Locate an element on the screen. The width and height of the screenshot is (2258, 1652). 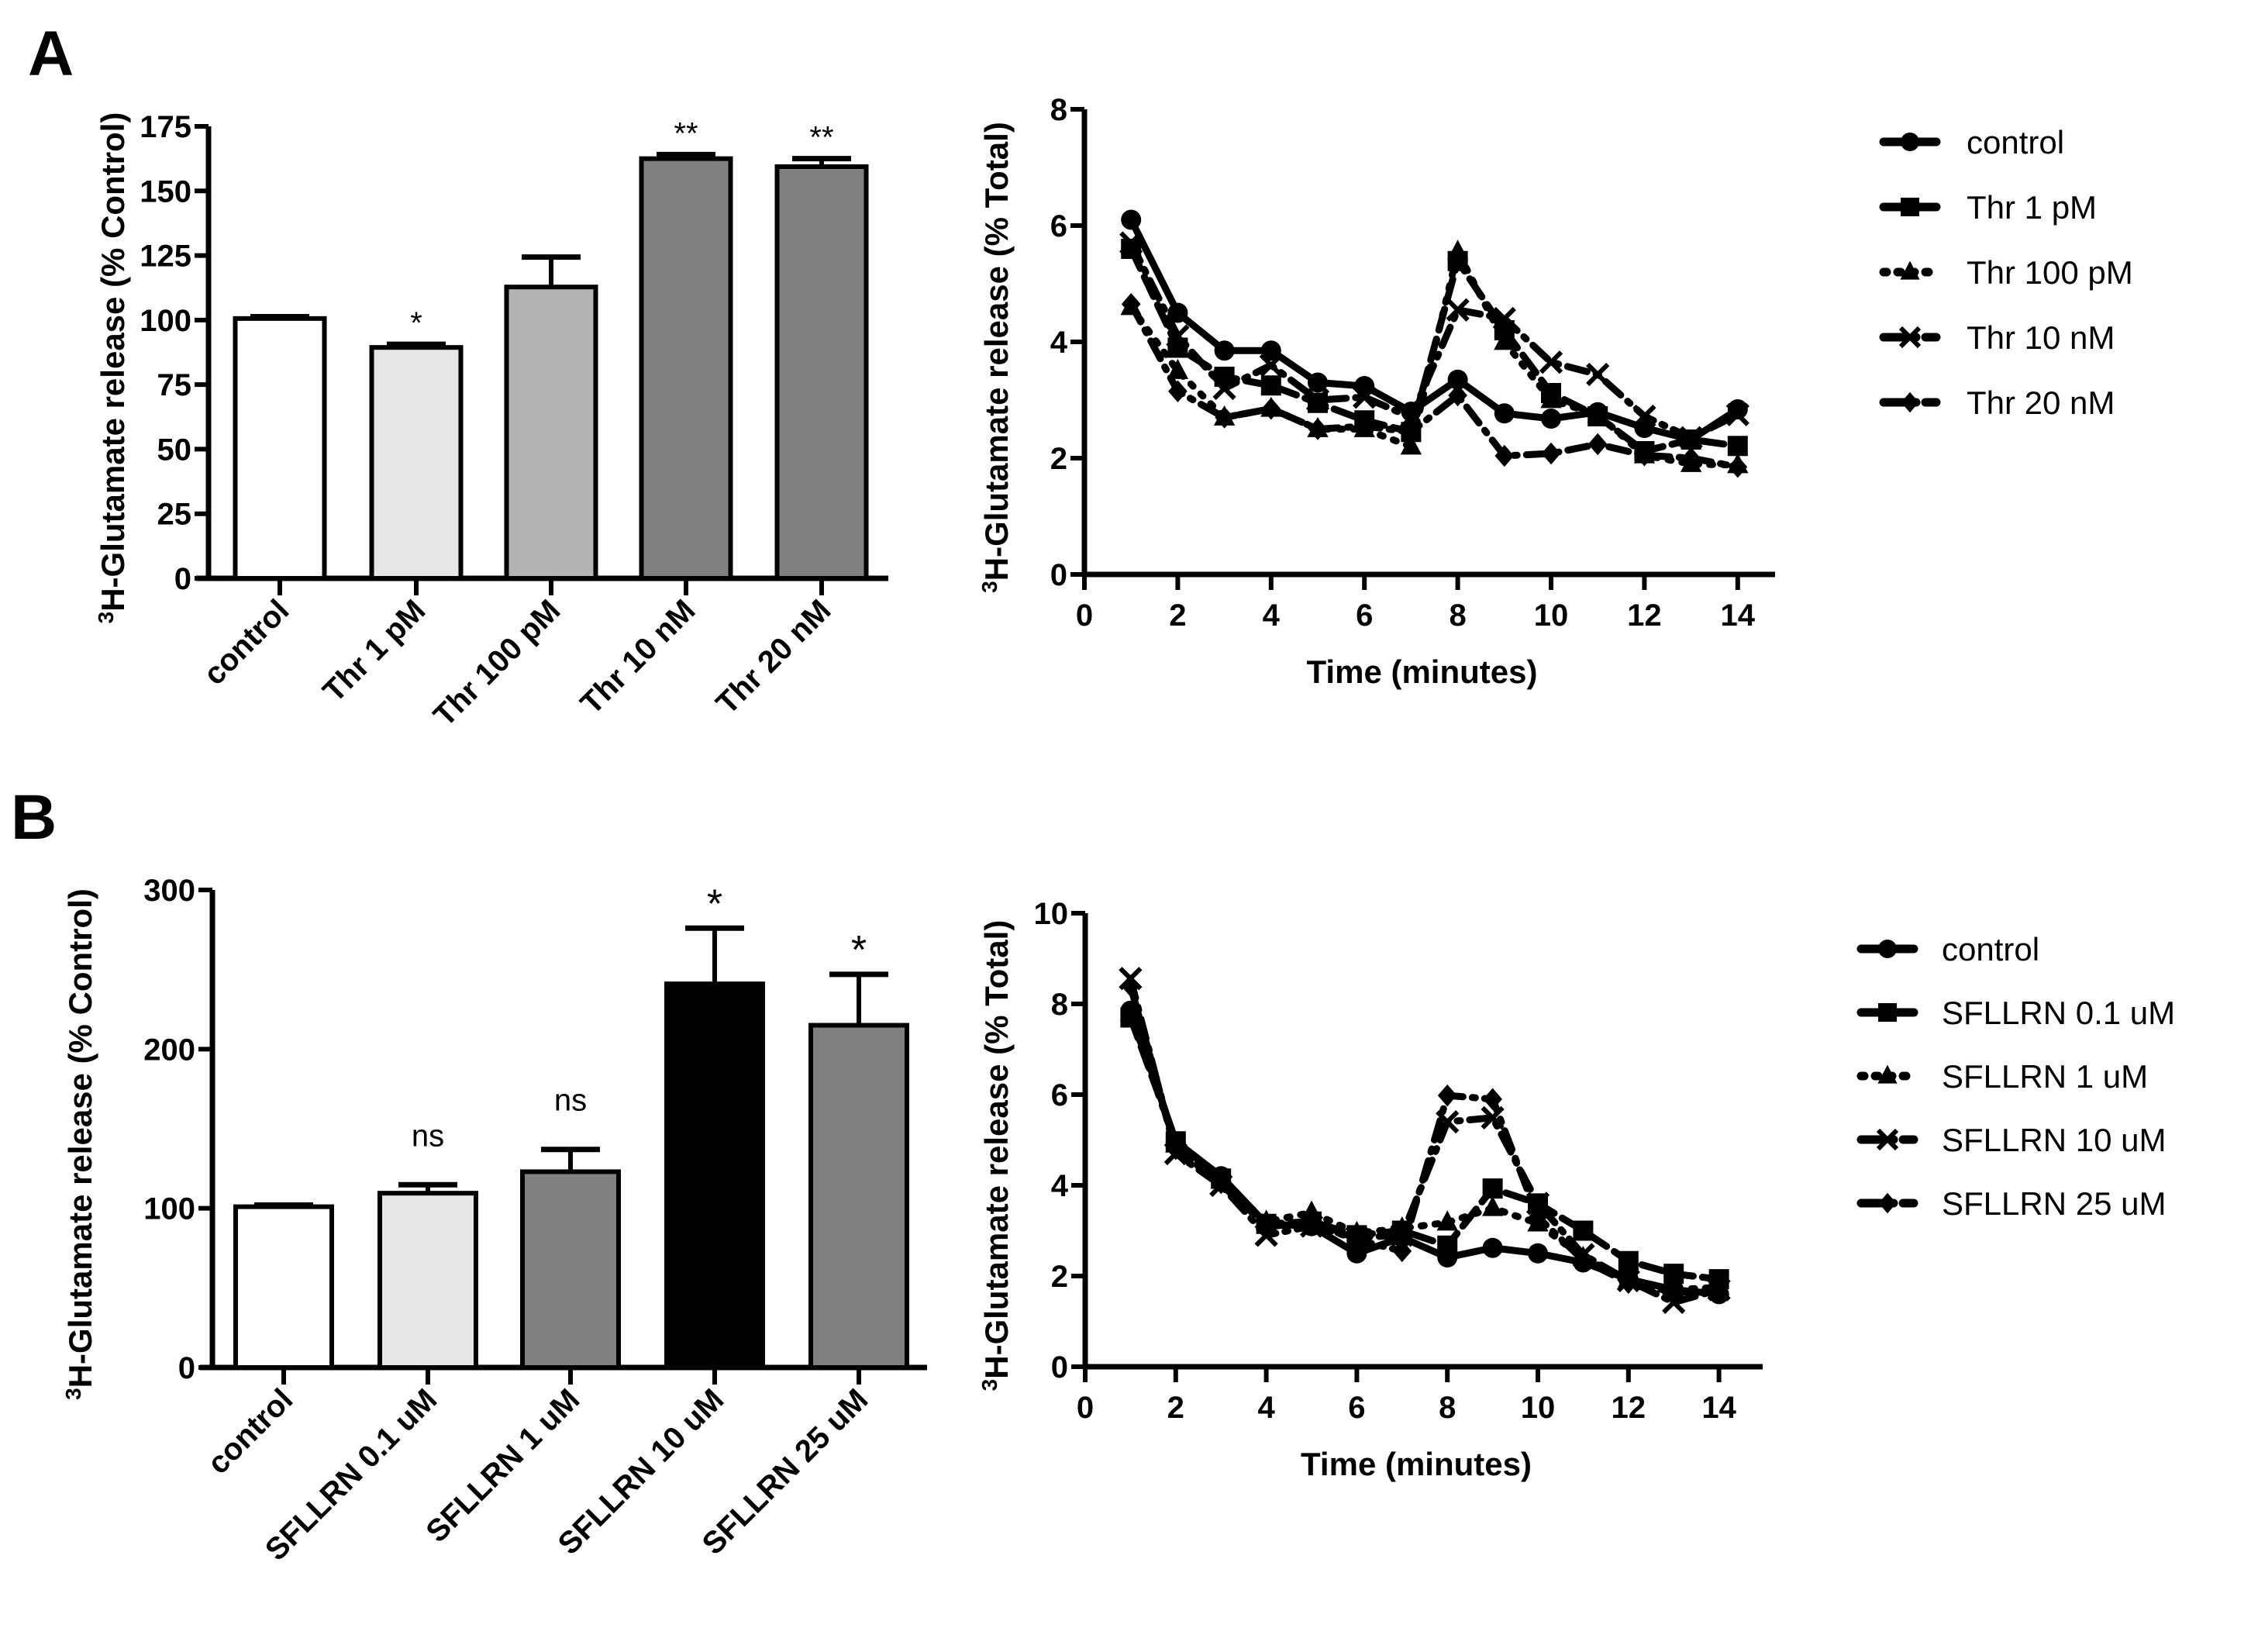
y-tick-label: 200 is located at coordinates (169, 1050).